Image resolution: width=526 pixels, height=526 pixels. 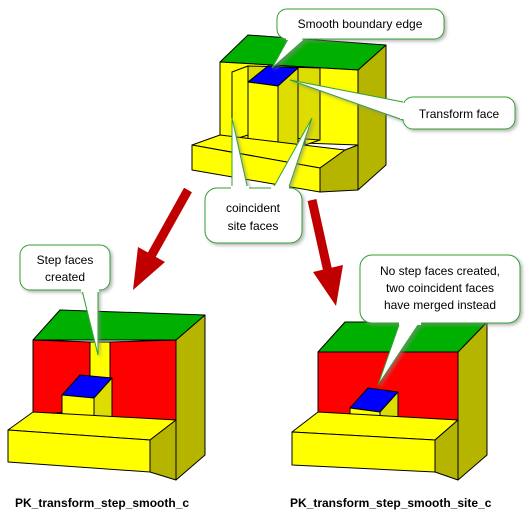 I want to click on callout-step-faces-line-2: created, so click(x=65, y=277).